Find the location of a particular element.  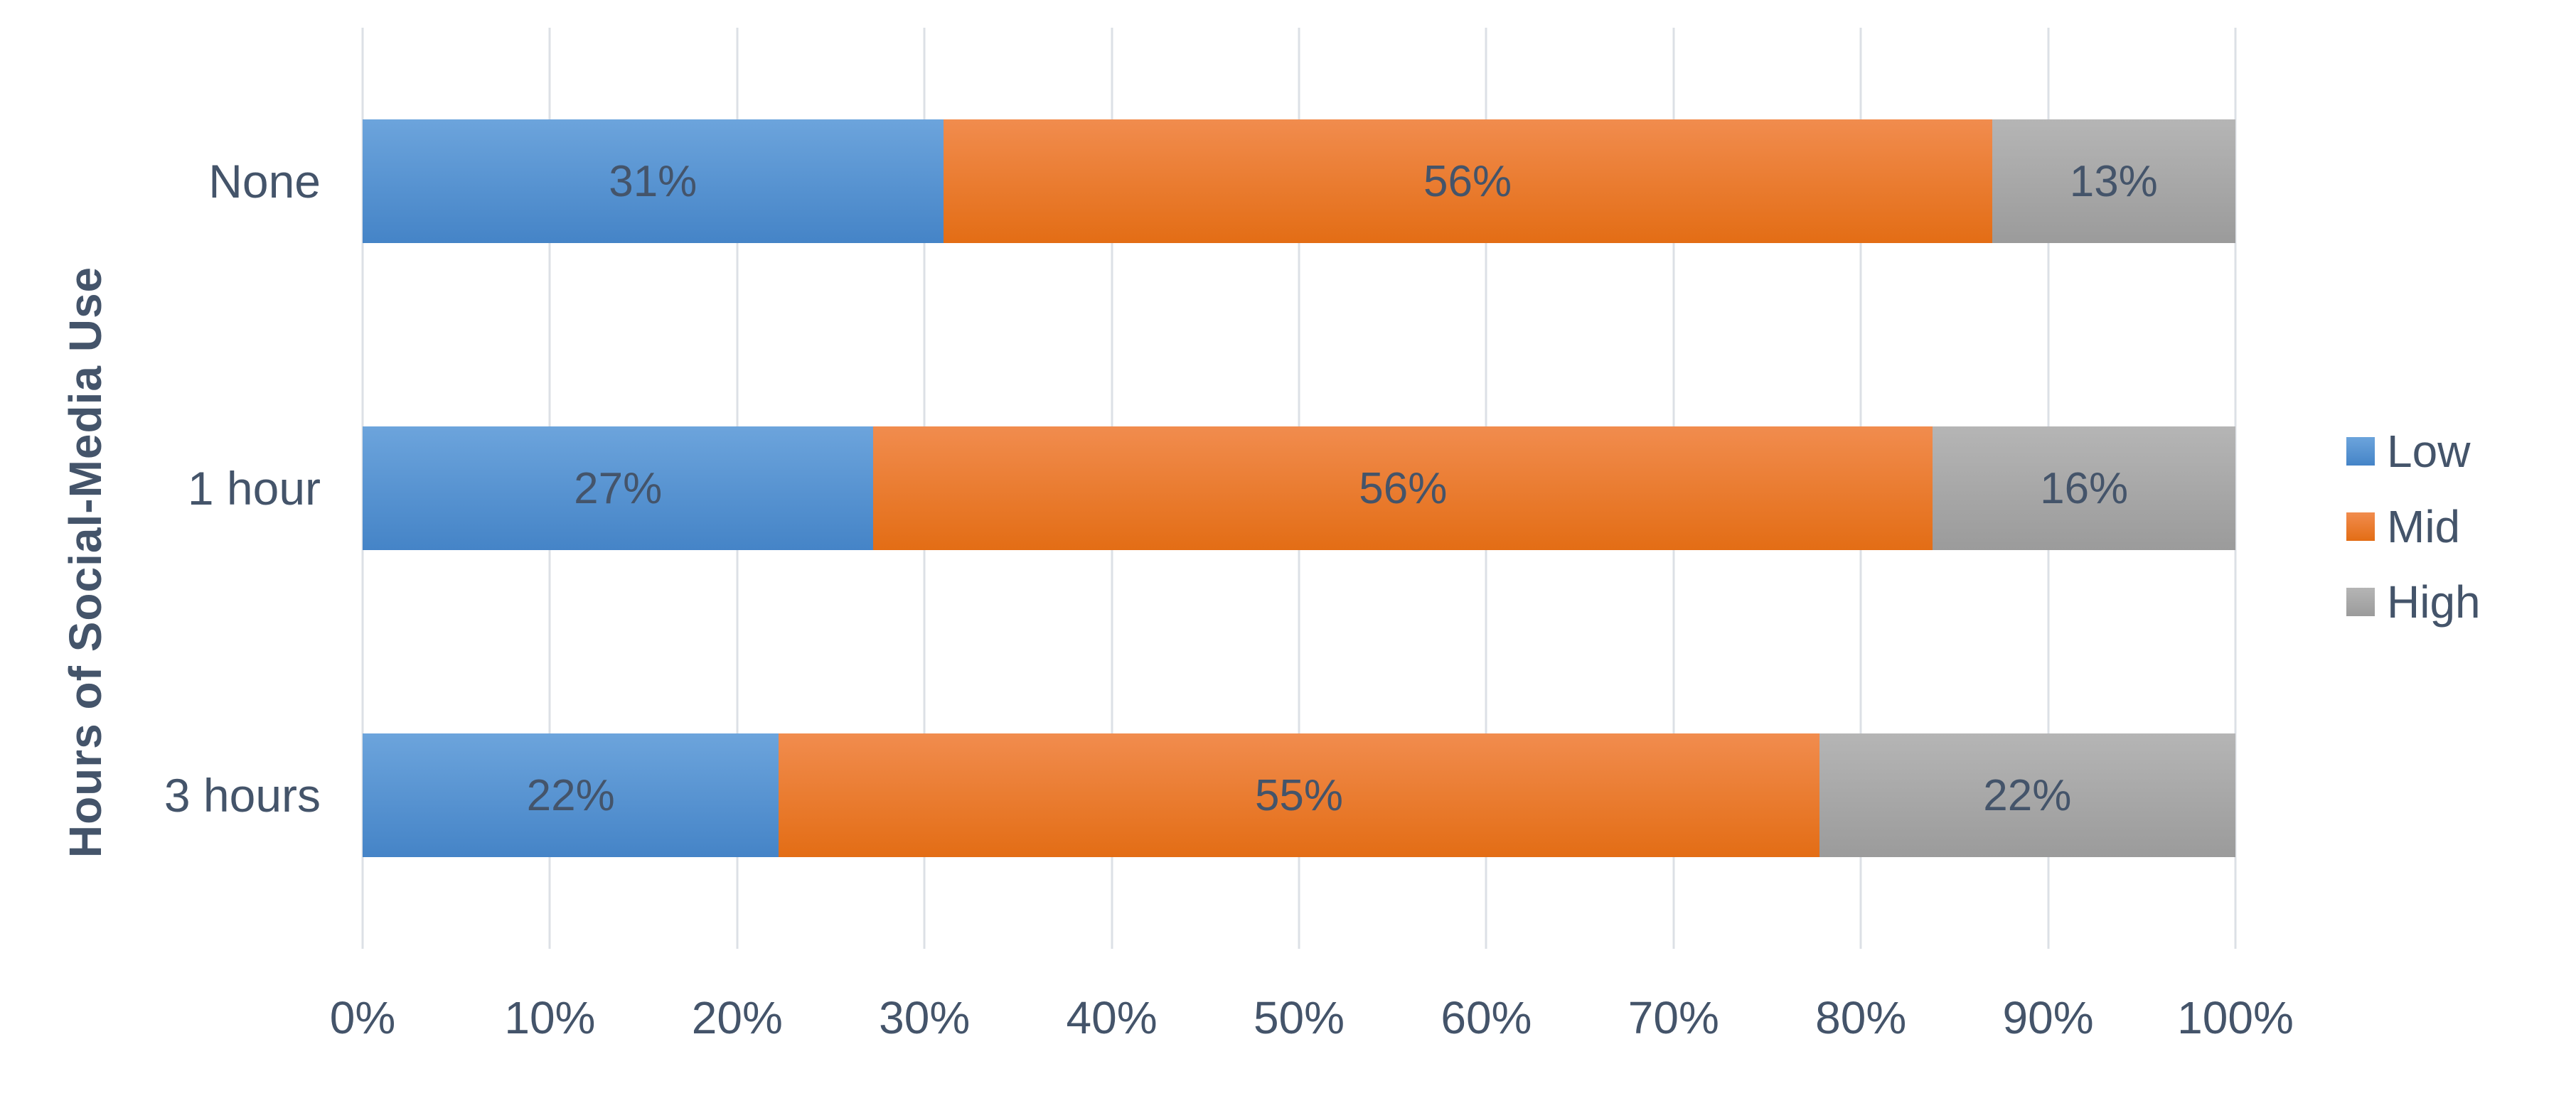

bar-segment-low: 27% is located at coordinates (618, 488).